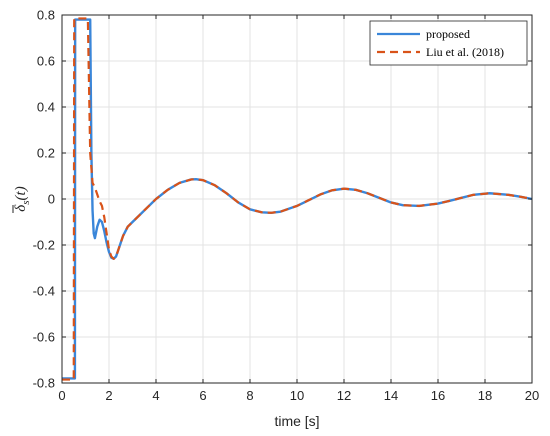 The height and width of the screenshot is (436, 550). What do you see at coordinates (108, 395) in the screenshot?
I see `x-tick-label: 2` at bounding box center [108, 395].